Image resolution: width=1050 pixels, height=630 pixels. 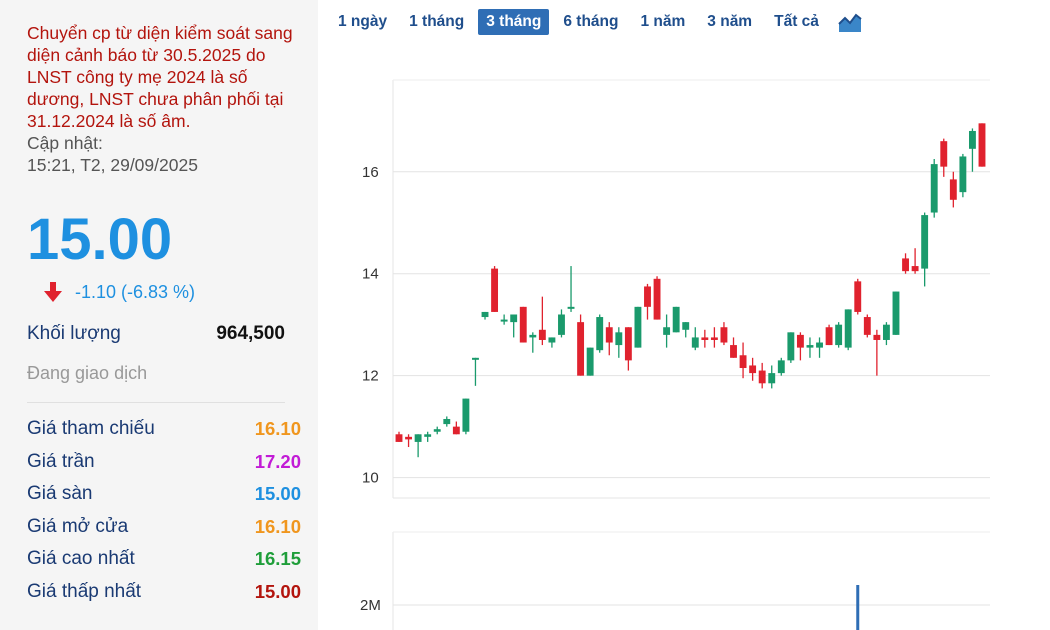 What do you see at coordinates (663, 21) in the screenshot?
I see `tab-1-year: 1 năm` at bounding box center [663, 21].